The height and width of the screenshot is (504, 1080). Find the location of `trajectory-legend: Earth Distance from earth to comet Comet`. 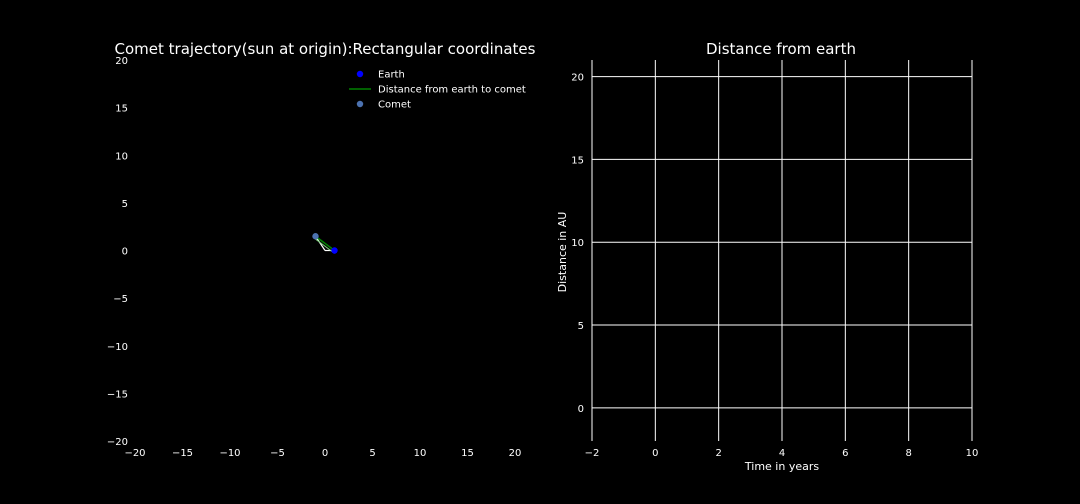

trajectory-legend: Earth Distance from earth to comet Comet is located at coordinates (437, 90).